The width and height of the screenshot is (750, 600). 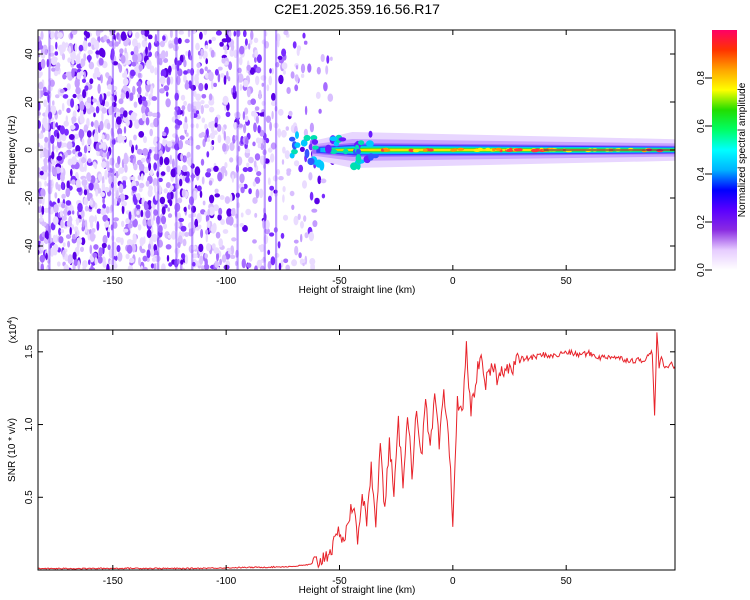 What do you see at coordinates (357, 290) in the screenshot?
I see `spectrogram-x-label: Height of straight line (km)` at bounding box center [357, 290].